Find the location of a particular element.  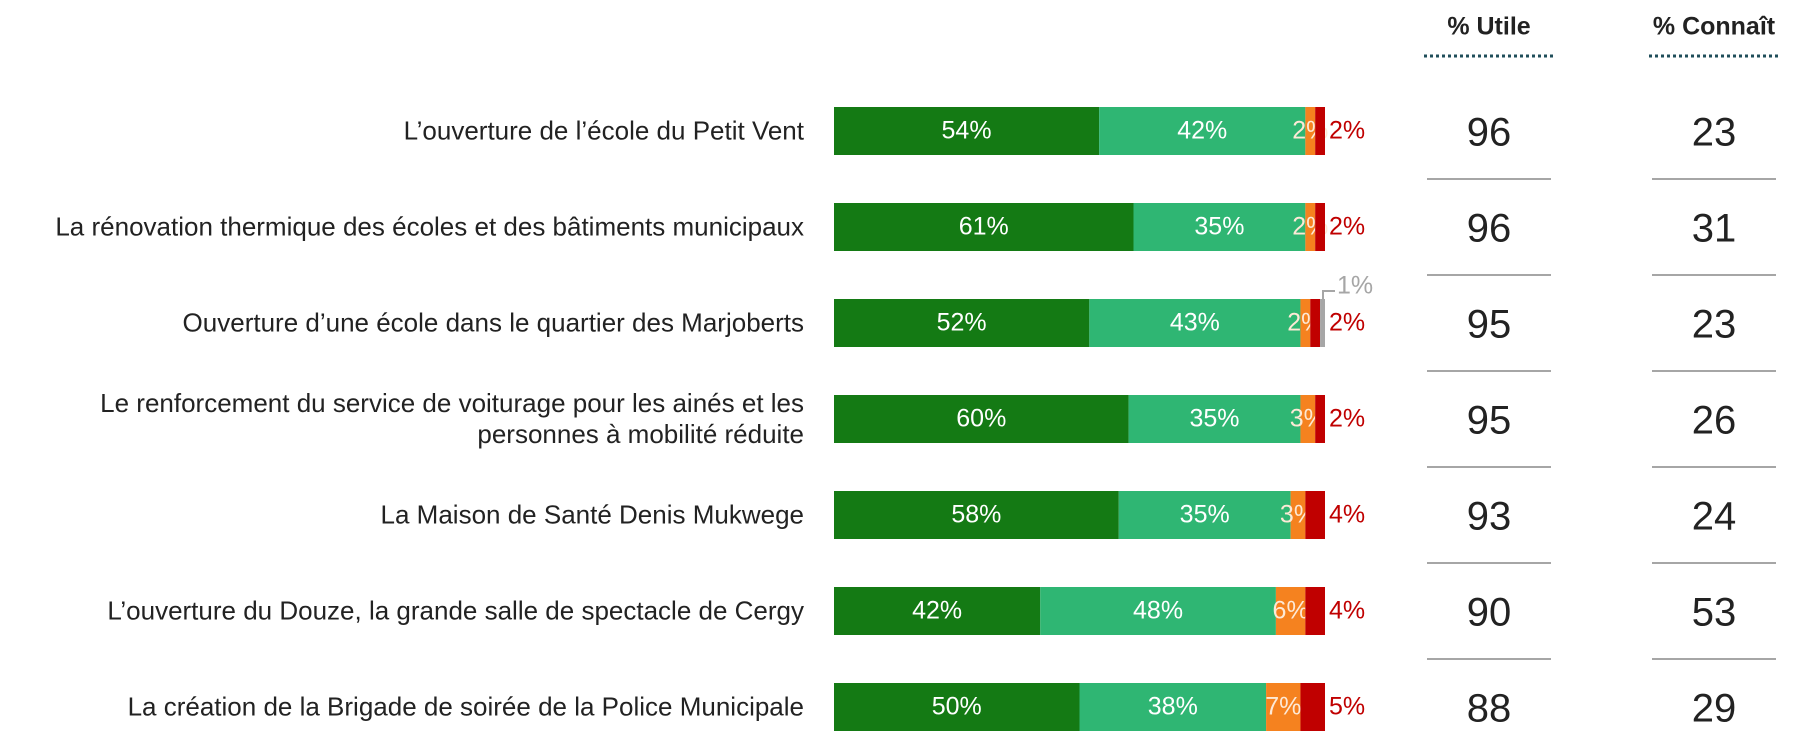

value-label: 50% is located at coordinates (957, 707).